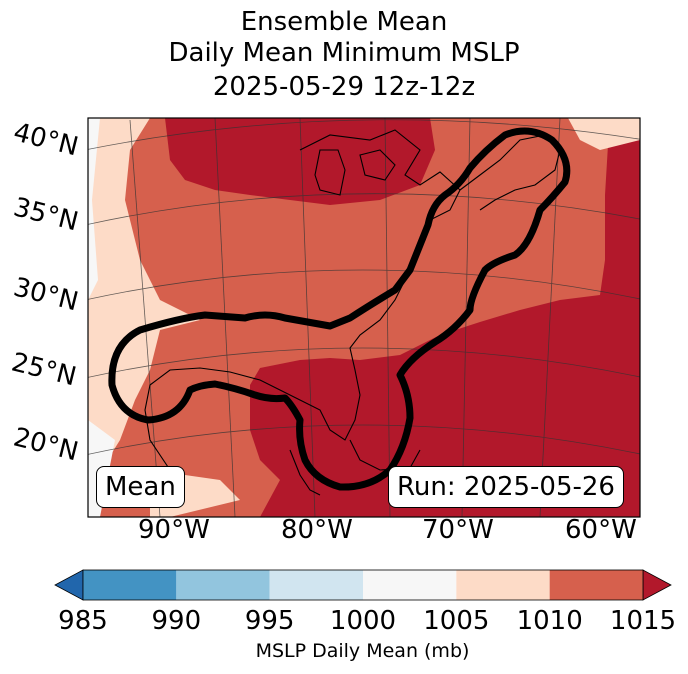  I want to click on colorbar-under-arrow, so click(69, 585).